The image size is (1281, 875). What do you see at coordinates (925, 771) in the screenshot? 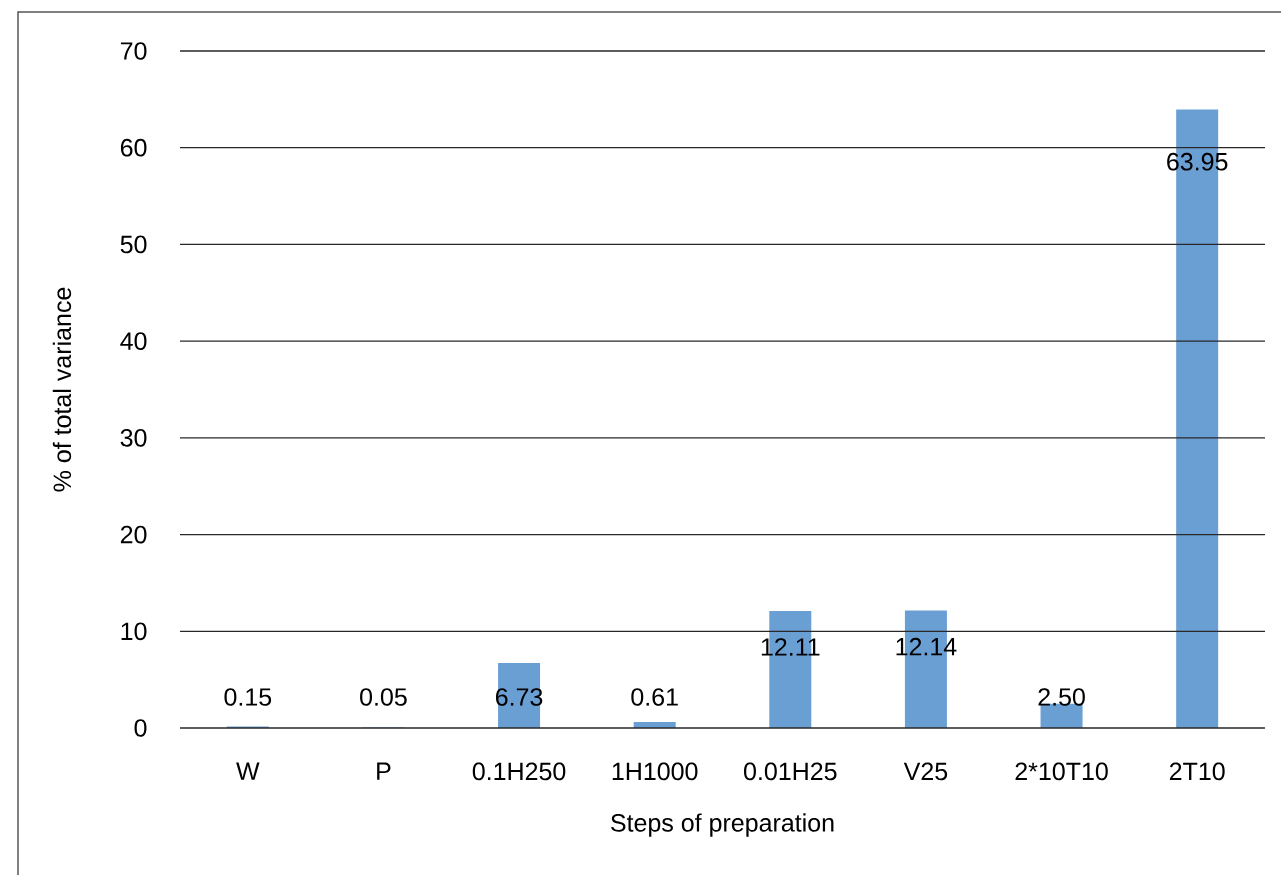
I see `x-tick-label: V25` at bounding box center [925, 771].